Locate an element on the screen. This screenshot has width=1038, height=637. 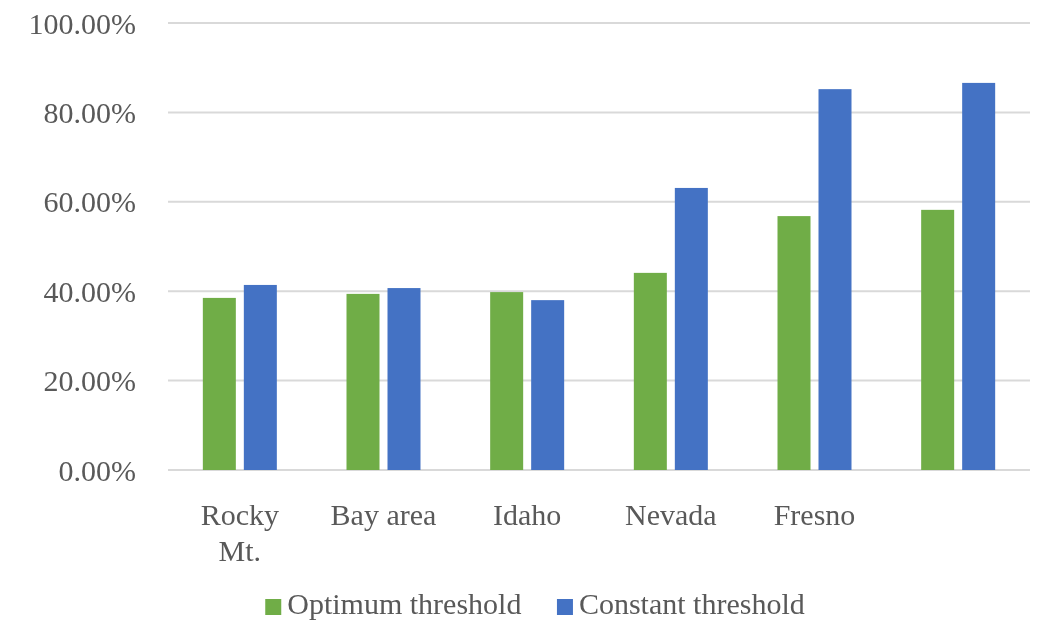
x-tick-label: Bay area is located at coordinates (383, 514).